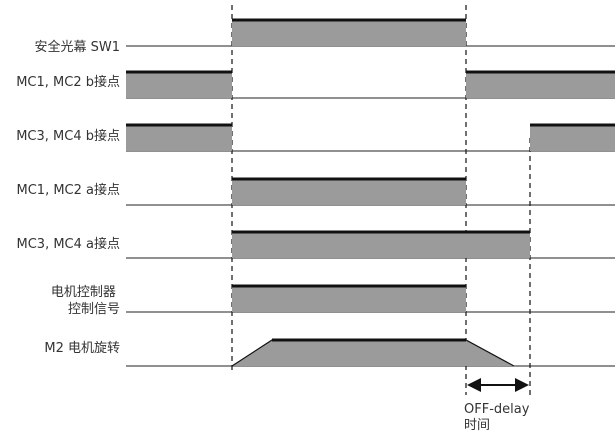  I want to click on double-arrow-icon, so click(498, 385).